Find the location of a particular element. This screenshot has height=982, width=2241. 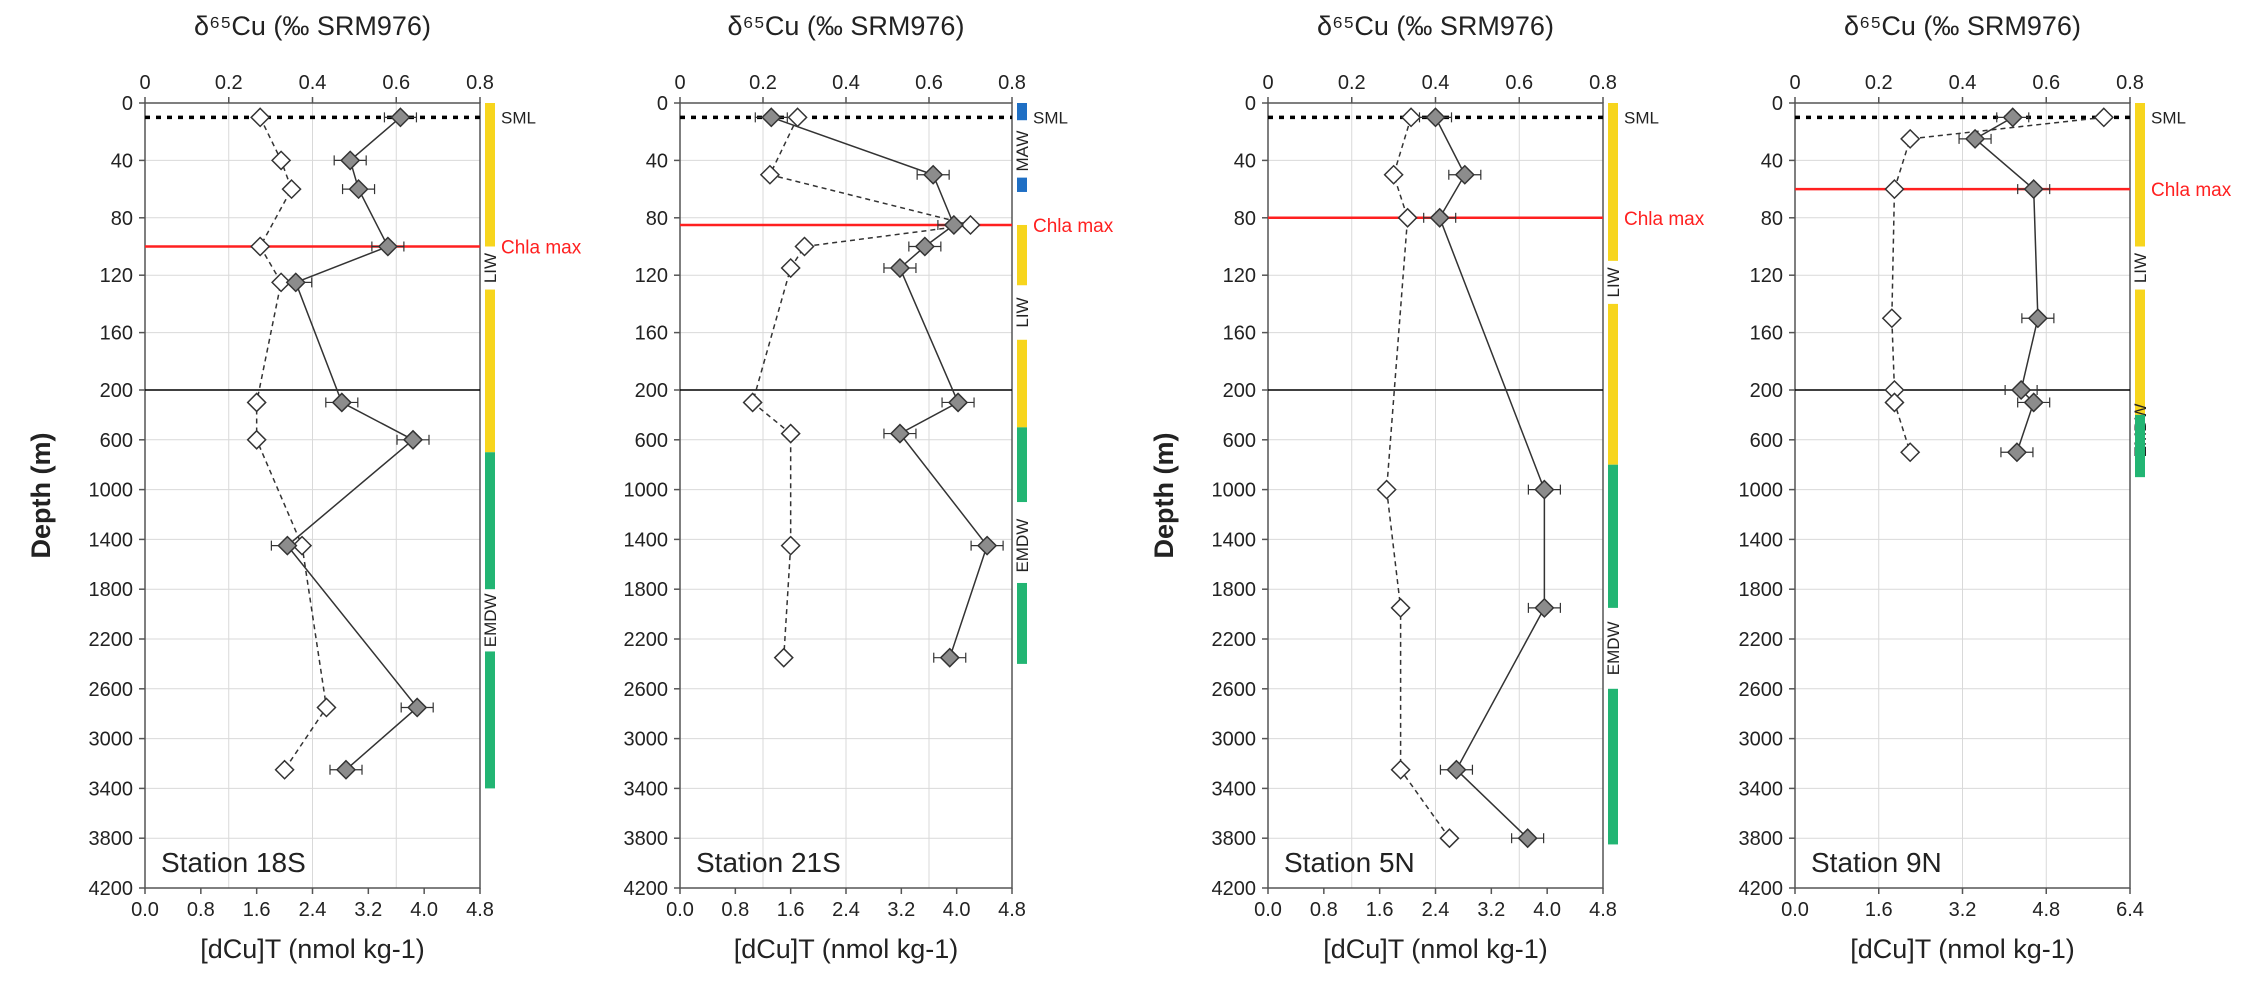

bottom-tick-label: 1.6 is located at coordinates (1380, 910).